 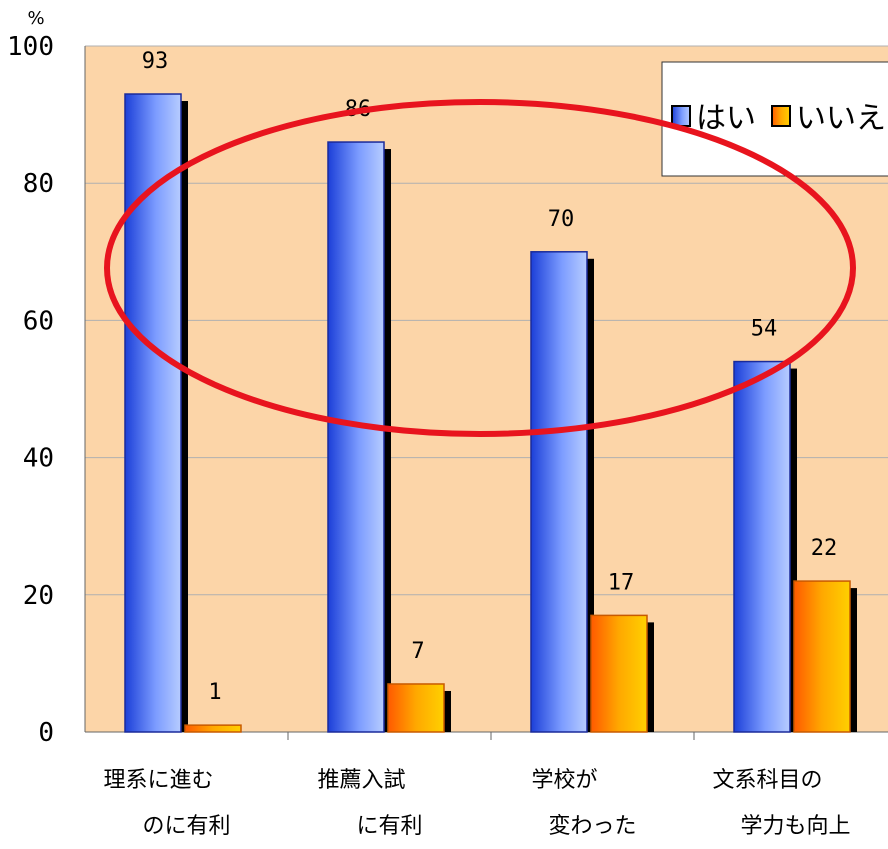 What do you see at coordinates (155, 61) in the screenshot?
I see `data-label: 93` at bounding box center [155, 61].